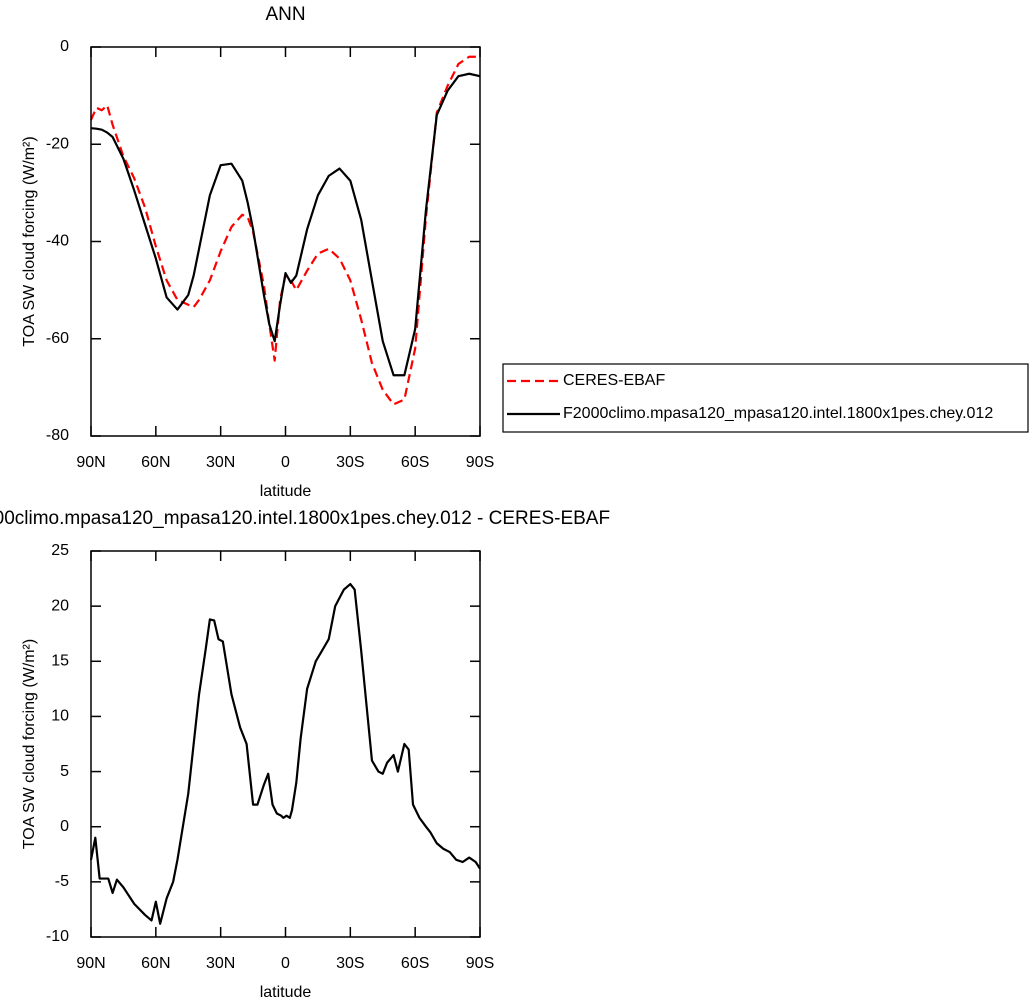  What do you see at coordinates (57, 241) in the screenshot?
I see `y-tick-label: -40` at bounding box center [57, 241].